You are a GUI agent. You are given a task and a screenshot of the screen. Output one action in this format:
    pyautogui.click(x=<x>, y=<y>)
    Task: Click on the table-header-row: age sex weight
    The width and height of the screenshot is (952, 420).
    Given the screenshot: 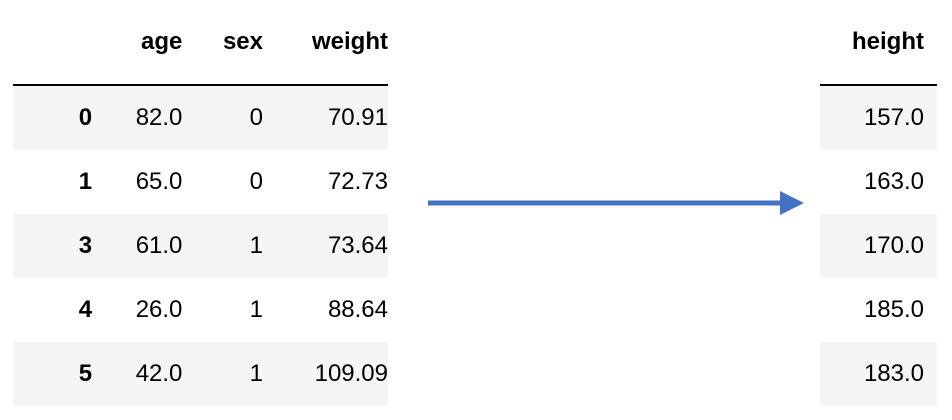 What is the action you would take?
    pyautogui.click(x=200, y=42)
    